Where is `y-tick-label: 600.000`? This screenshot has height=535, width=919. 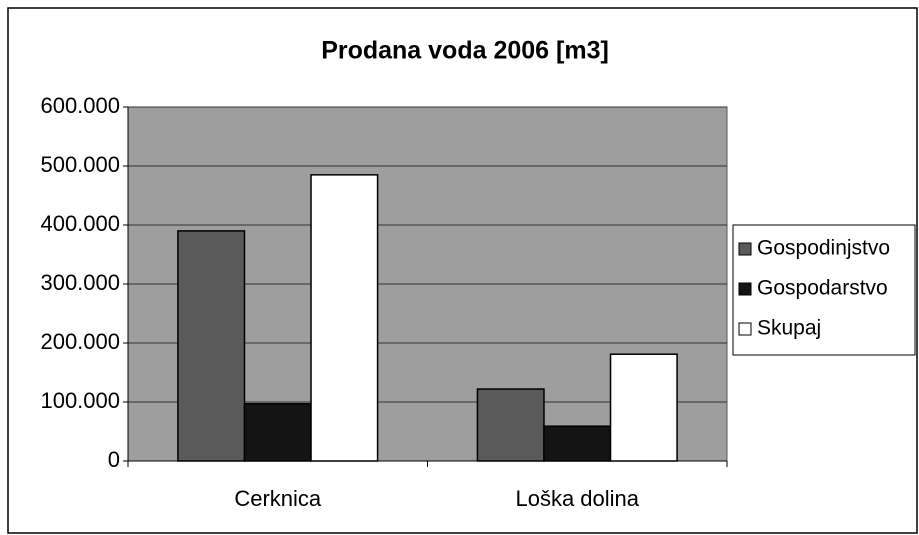
y-tick-label: 600.000 is located at coordinates (80, 105).